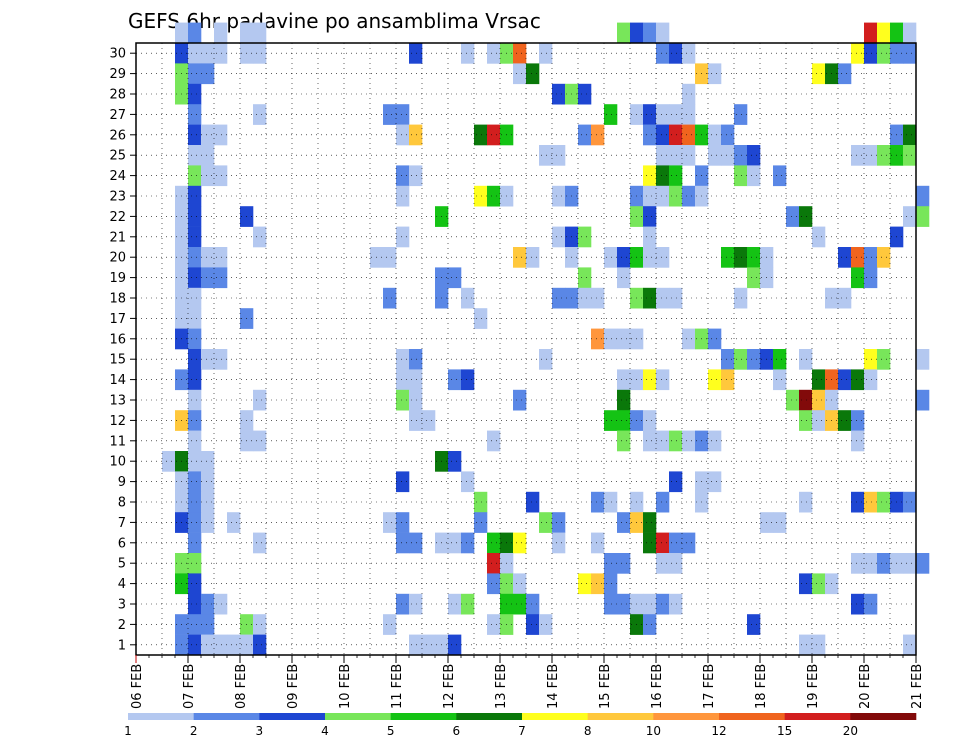 This screenshot has height=742, width=960. Describe the element at coordinates (709, 686) in the screenshot. I see `x-tick-label: 17 FEB` at that location.